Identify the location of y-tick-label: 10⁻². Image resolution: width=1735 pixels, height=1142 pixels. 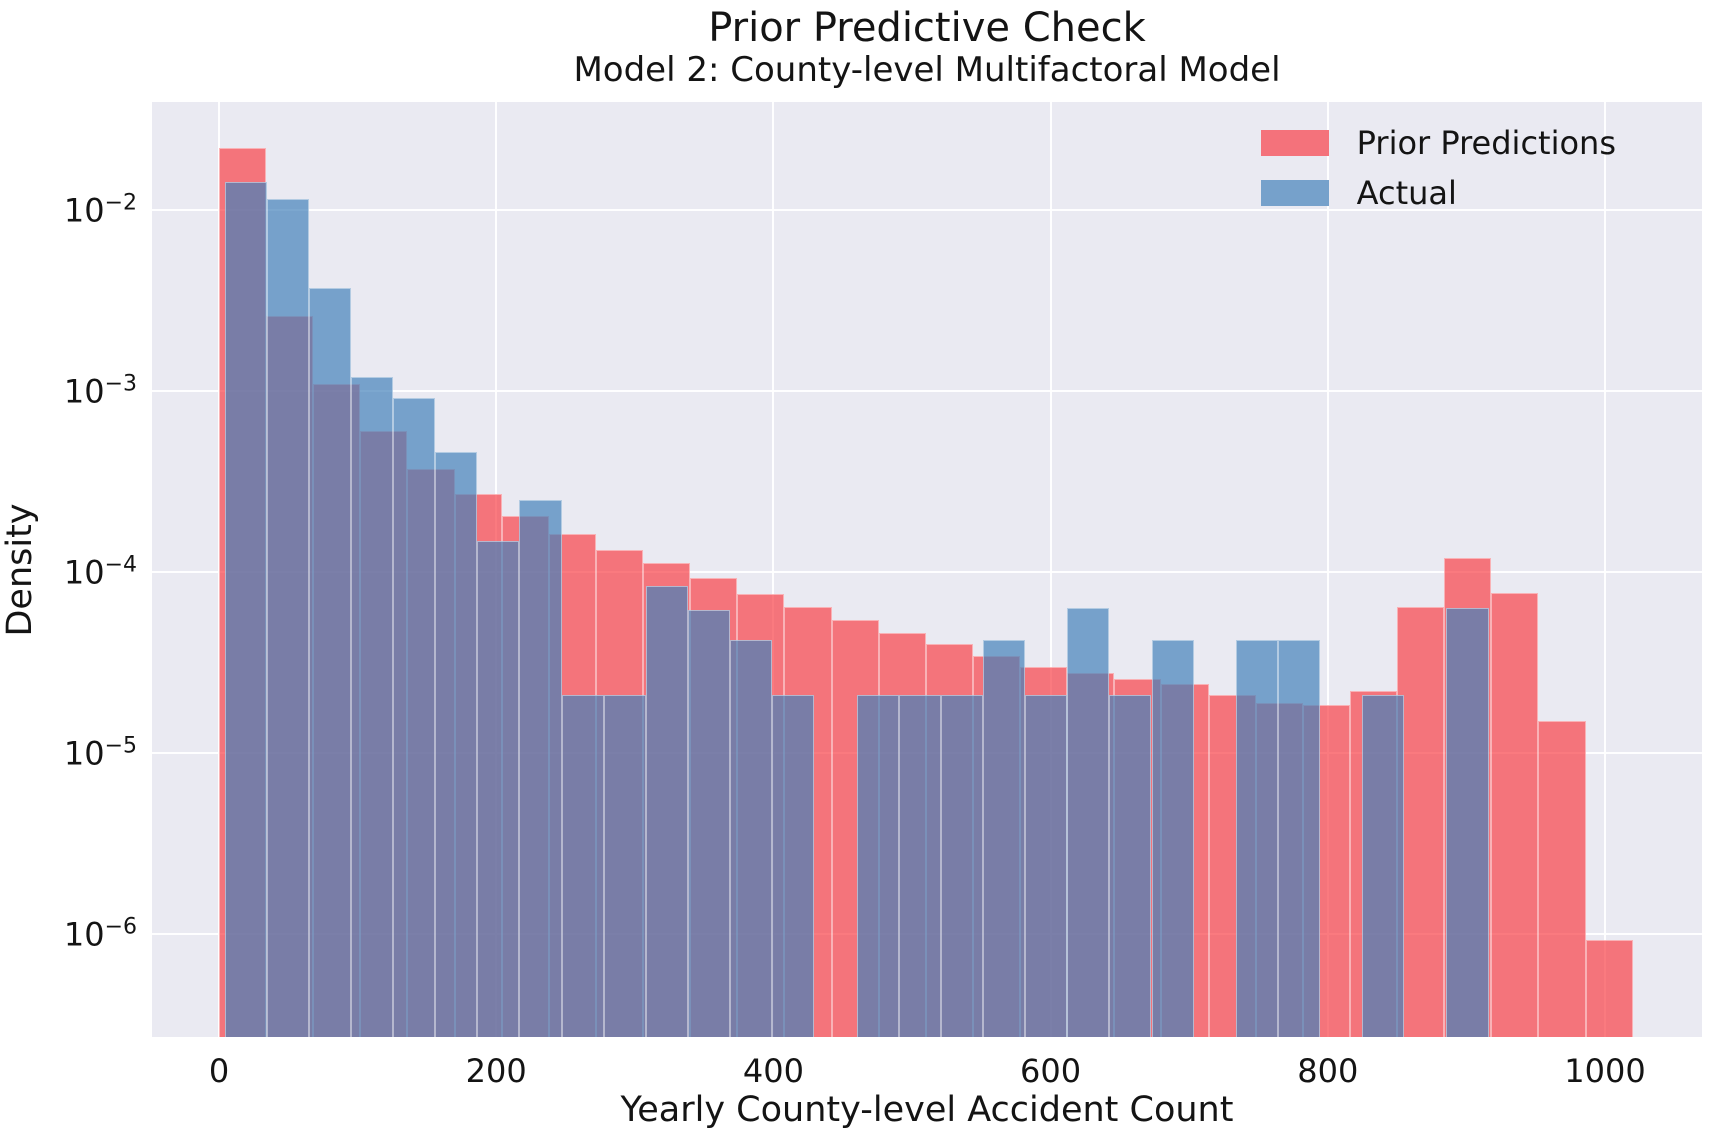
(100, 210).